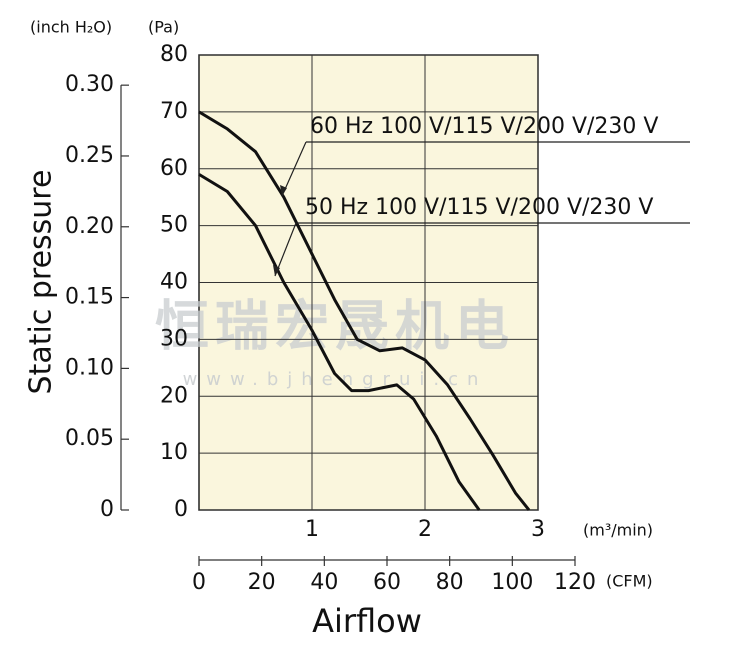  What do you see at coordinates (575, 582) in the screenshot?
I see `x2-tick-label: 120` at bounding box center [575, 582].